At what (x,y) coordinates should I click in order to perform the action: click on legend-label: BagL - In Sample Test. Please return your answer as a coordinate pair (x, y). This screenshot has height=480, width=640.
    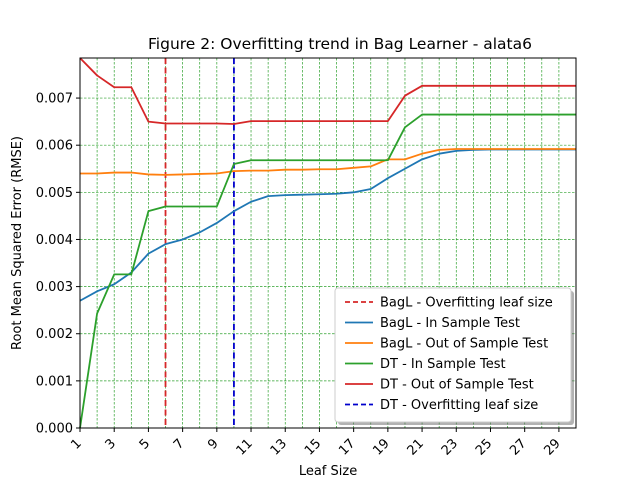
    Looking at the image, I should click on (450, 323).